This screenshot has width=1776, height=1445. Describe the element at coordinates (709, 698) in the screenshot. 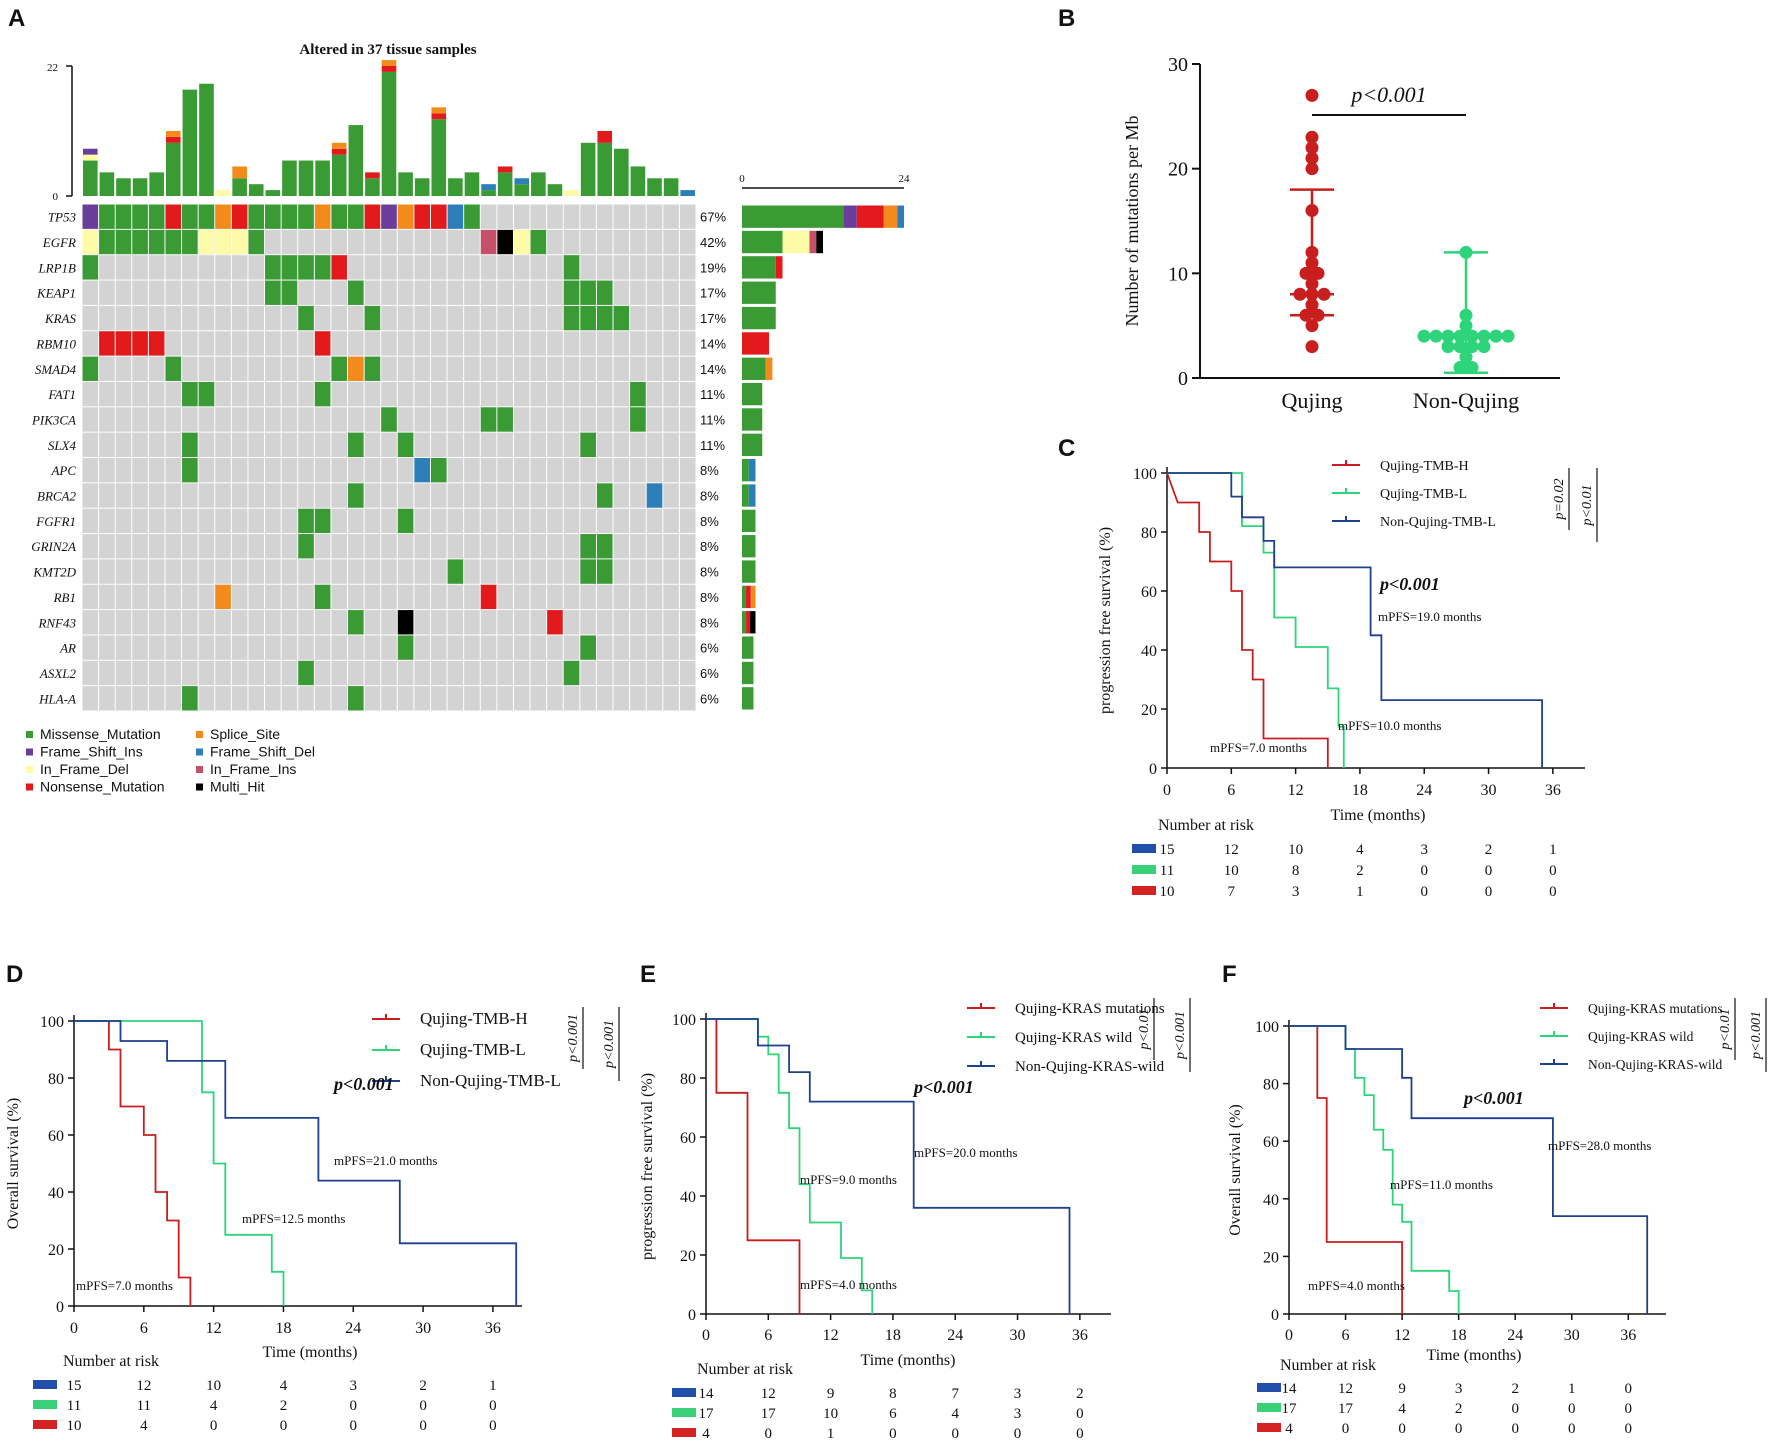

I see `gene-percent: 6%` at that location.